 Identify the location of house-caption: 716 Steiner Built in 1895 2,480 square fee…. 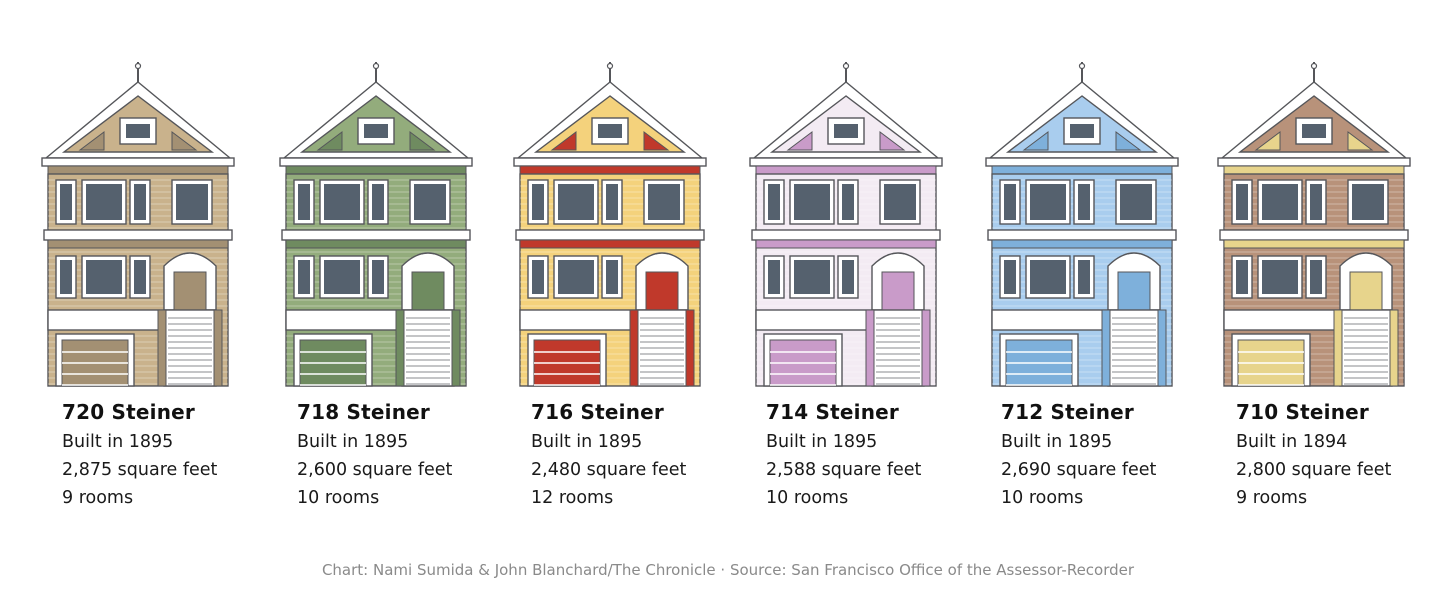
(641, 458).